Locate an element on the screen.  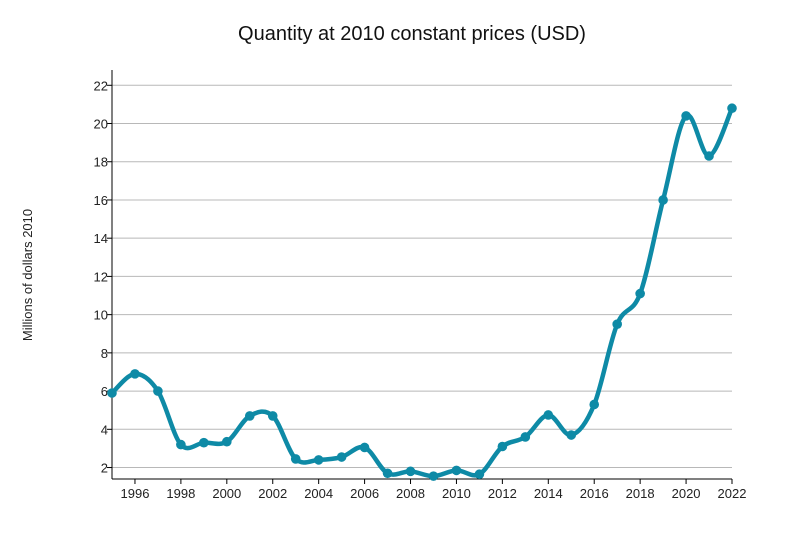
data-point-2006 is located at coordinates (364, 447).